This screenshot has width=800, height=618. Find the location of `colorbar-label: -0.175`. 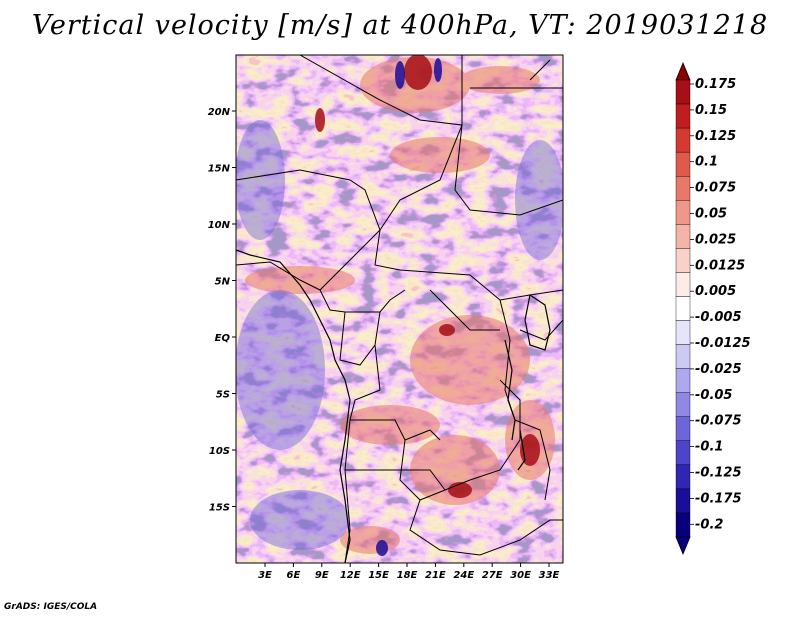

colorbar-label: -0.175 is located at coordinates (718, 498).